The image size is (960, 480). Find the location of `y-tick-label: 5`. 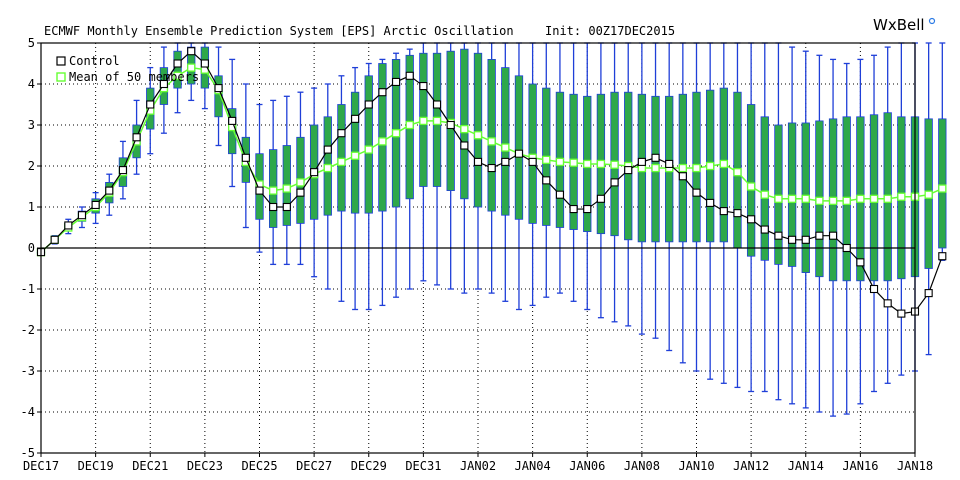

y-tick-label: 5 is located at coordinates (31, 43).